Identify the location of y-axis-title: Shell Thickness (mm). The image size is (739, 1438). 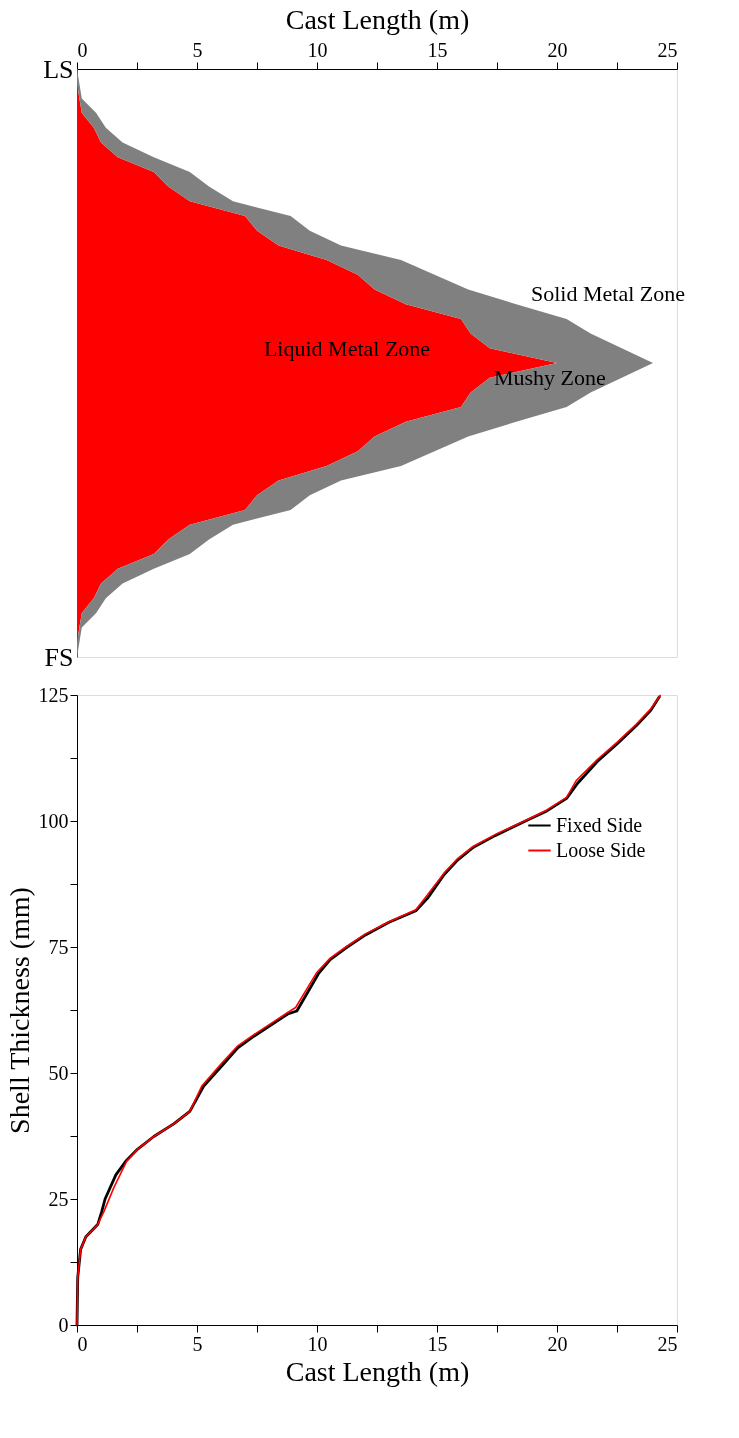
(19, 1010).